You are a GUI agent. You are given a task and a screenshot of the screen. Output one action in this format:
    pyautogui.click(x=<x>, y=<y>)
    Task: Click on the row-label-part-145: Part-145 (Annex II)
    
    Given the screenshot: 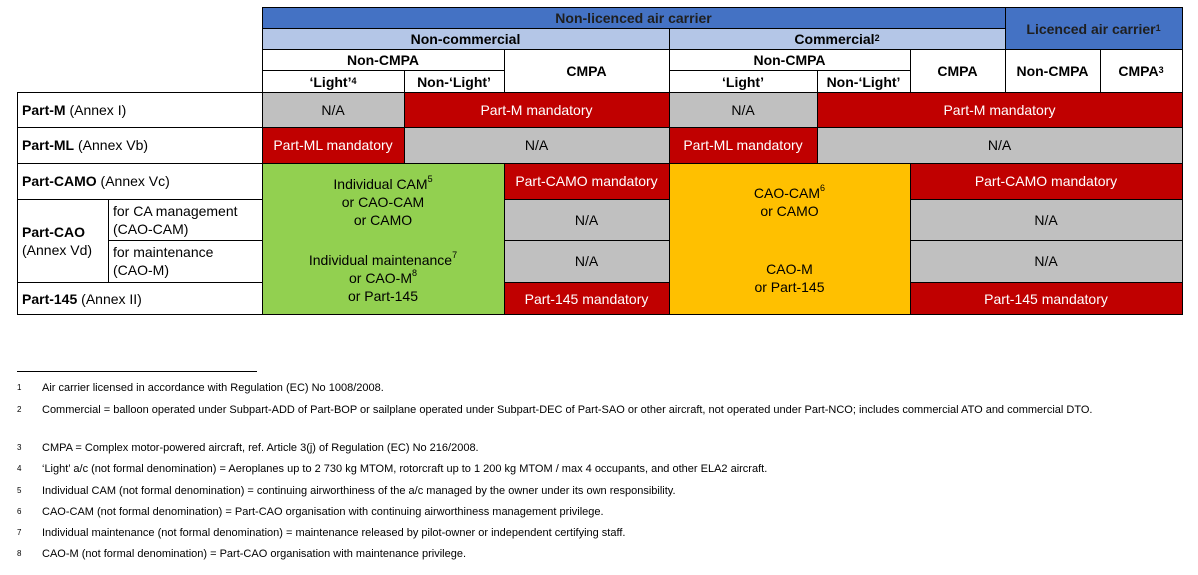 What is the action you would take?
    pyautogui.click(x=139, y=298)
    